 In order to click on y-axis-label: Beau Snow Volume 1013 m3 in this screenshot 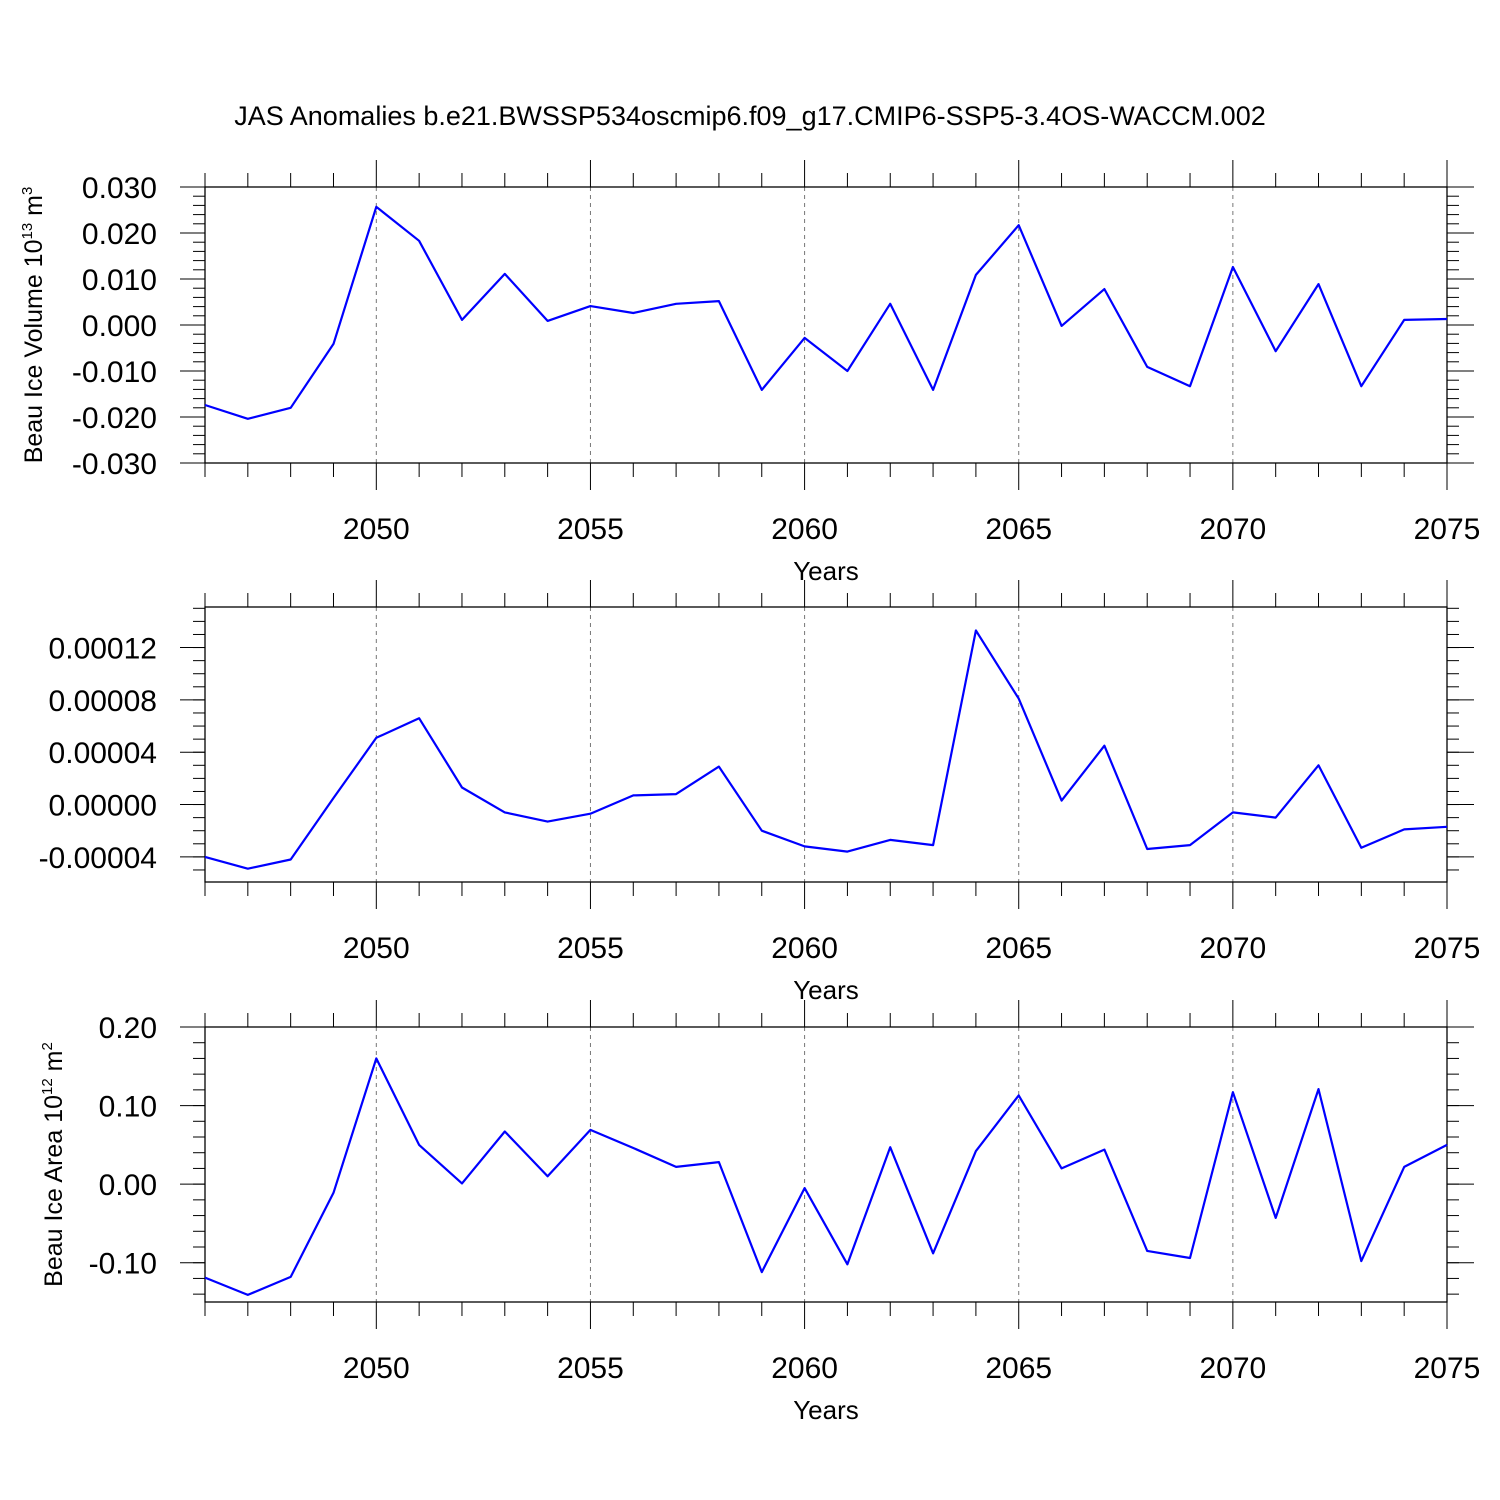, I will do `click(1, 745)`.